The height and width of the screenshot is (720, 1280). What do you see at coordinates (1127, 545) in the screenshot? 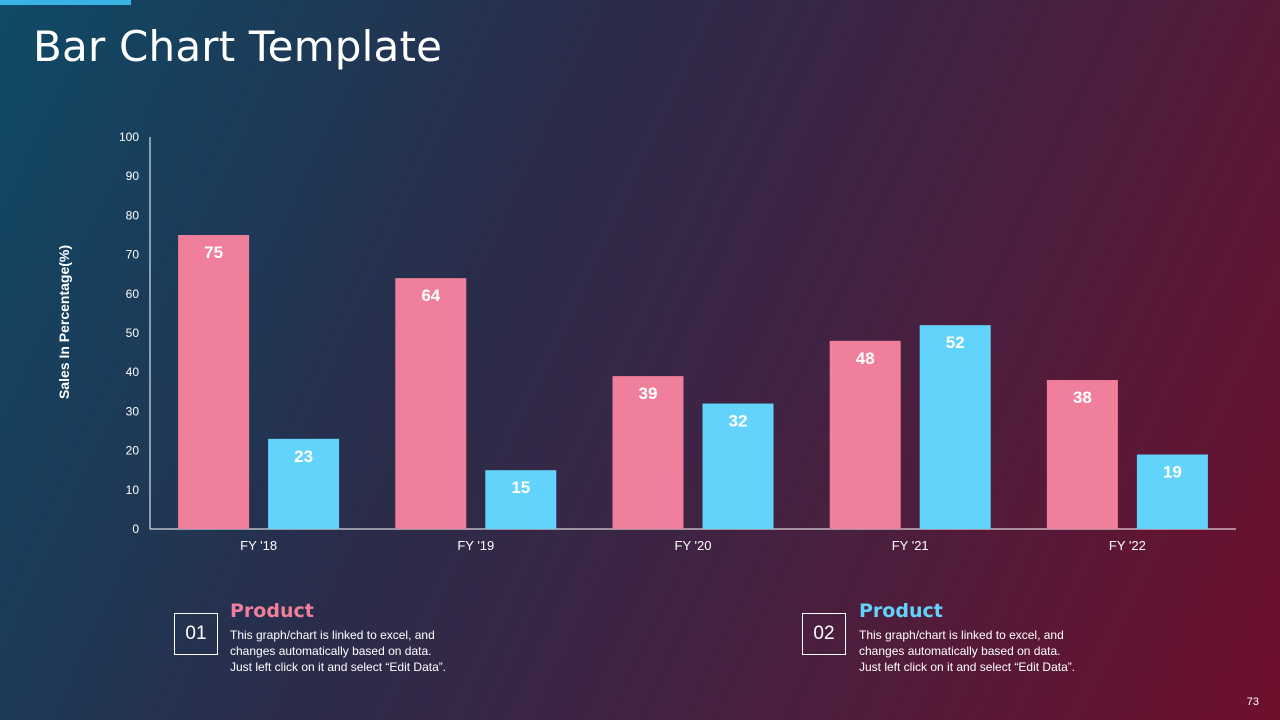
I see `x-category-label: FY '22` at bounding box center [1127, 545].